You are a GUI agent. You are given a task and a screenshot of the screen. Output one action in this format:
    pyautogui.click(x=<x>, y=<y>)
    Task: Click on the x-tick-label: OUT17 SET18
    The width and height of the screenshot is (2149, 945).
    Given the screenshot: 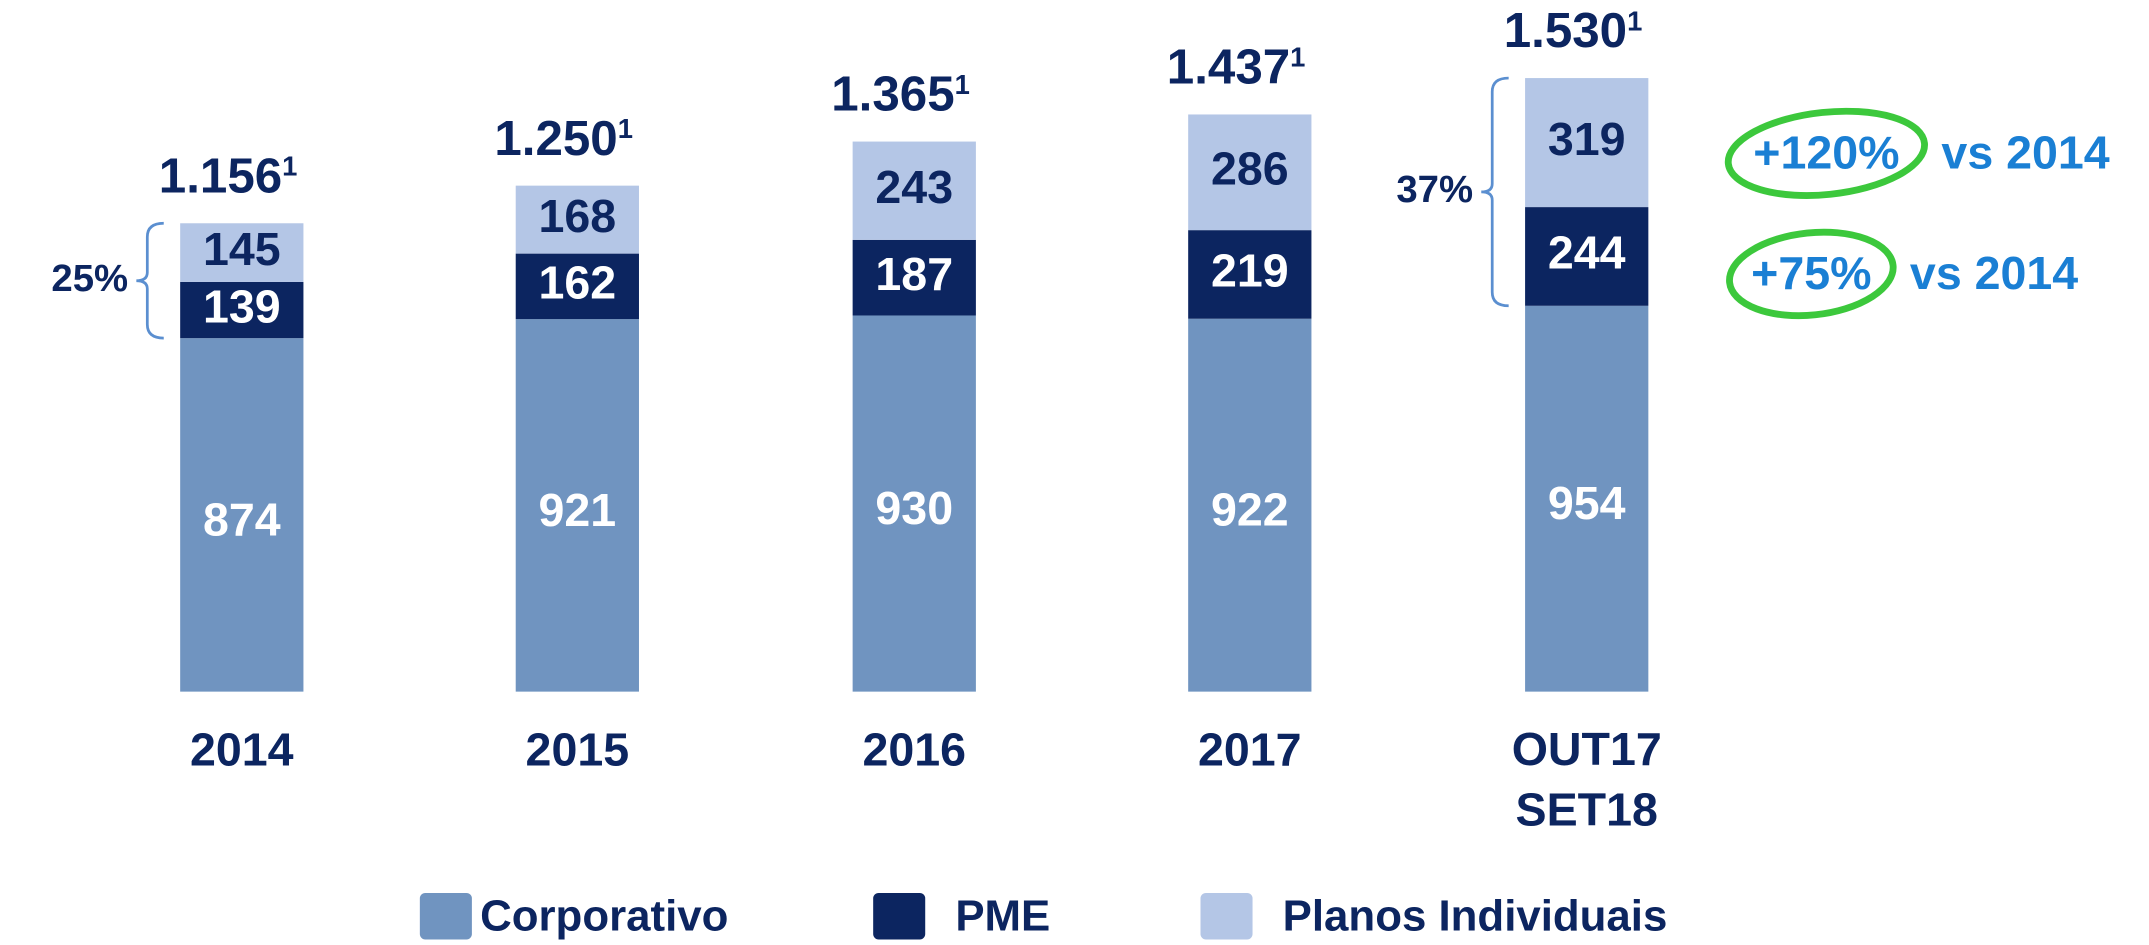 What is the action you would take?
    pyautogui.click(x=1587, y=780)
    